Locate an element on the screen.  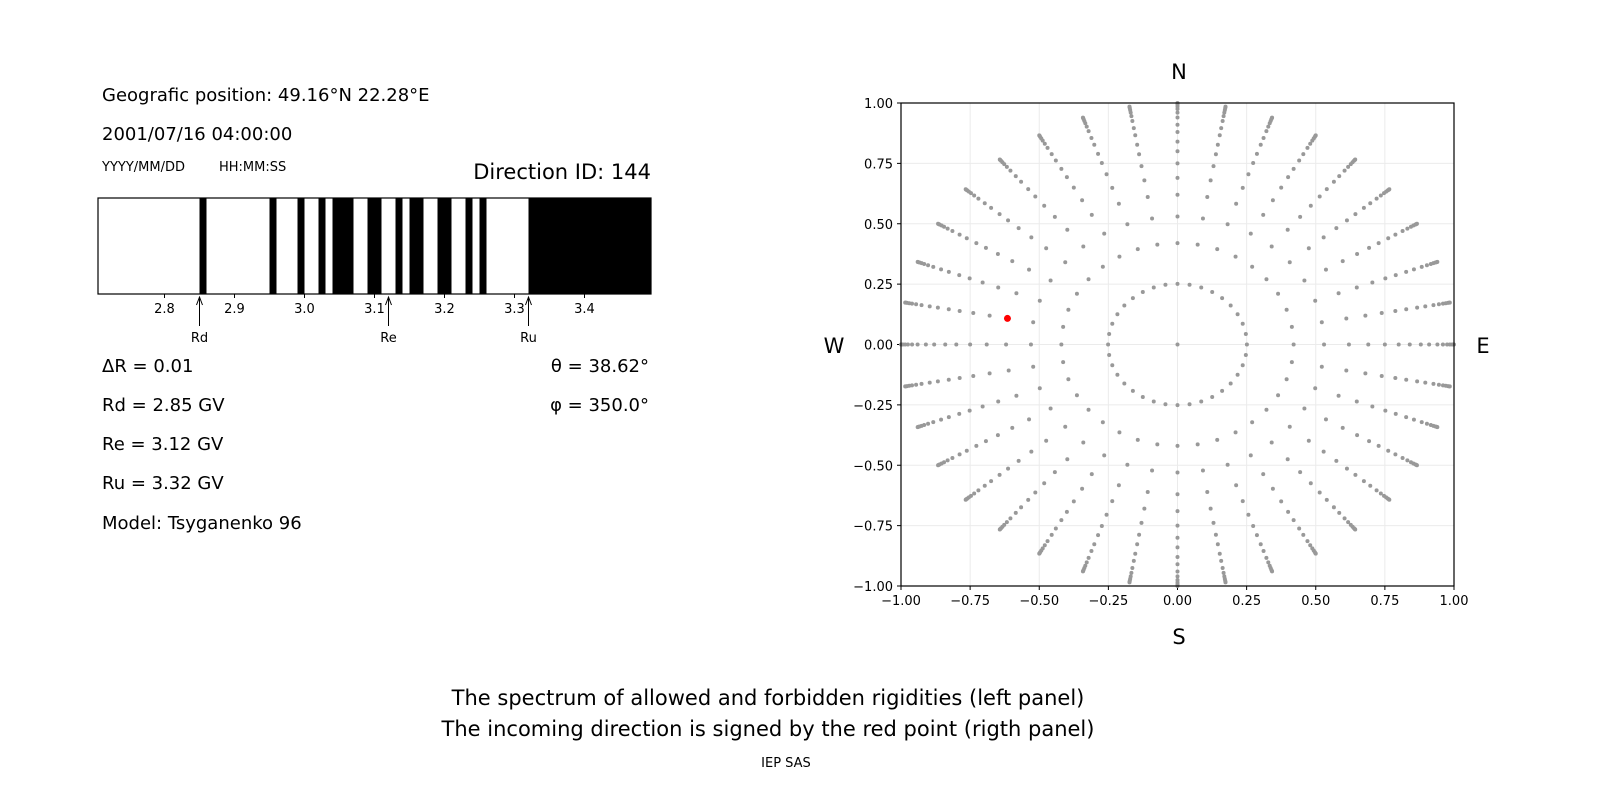
x-tick-label: 0.25 is located at coordinates (1246, 601).